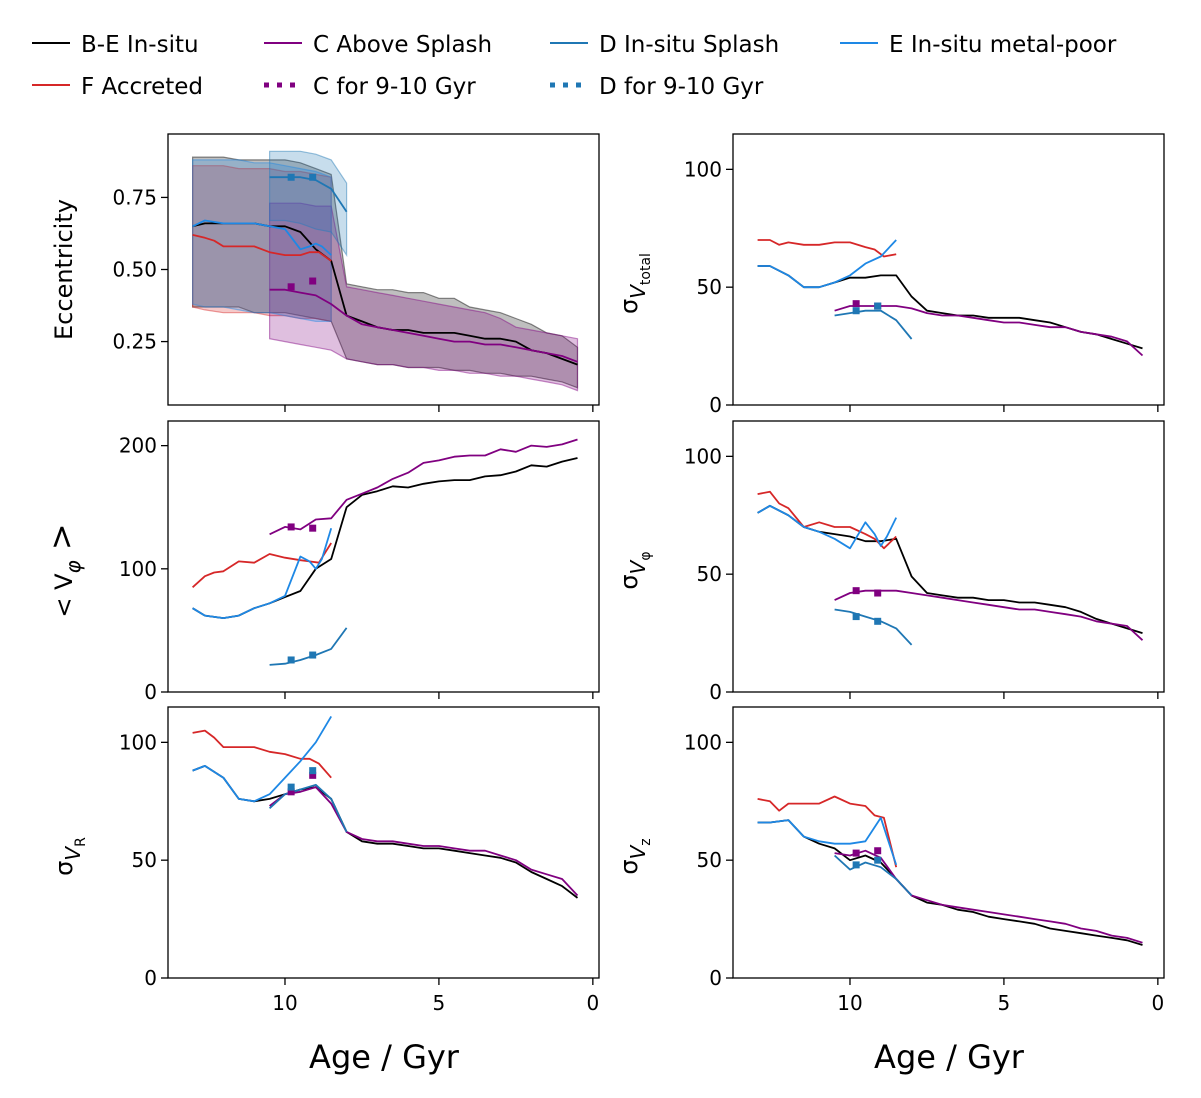 The height and width of the screenshot is (1098, 1201). I want to click on legend-label: D In-situ Splash, so click(689, 45).